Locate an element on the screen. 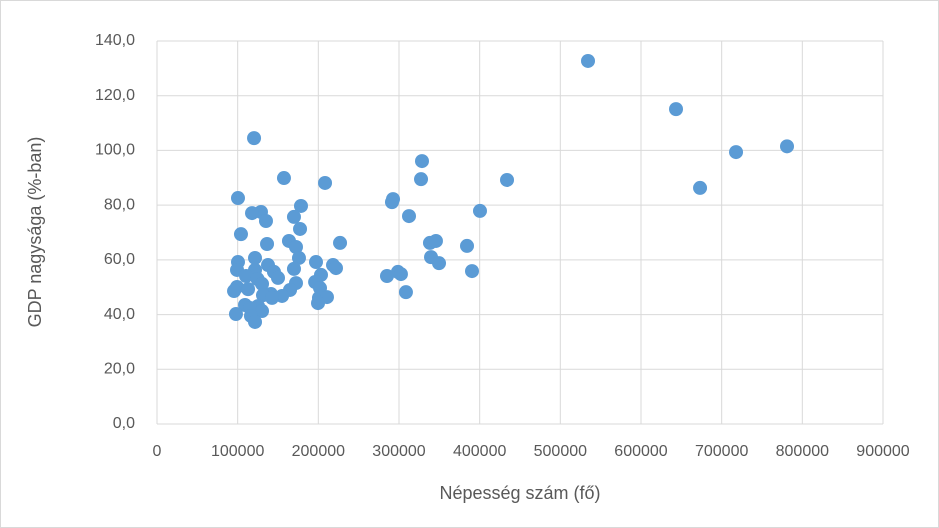 This screenshot has width=939, height=528. y-tick-label: 120,0 is located at coordinates (115, 95).